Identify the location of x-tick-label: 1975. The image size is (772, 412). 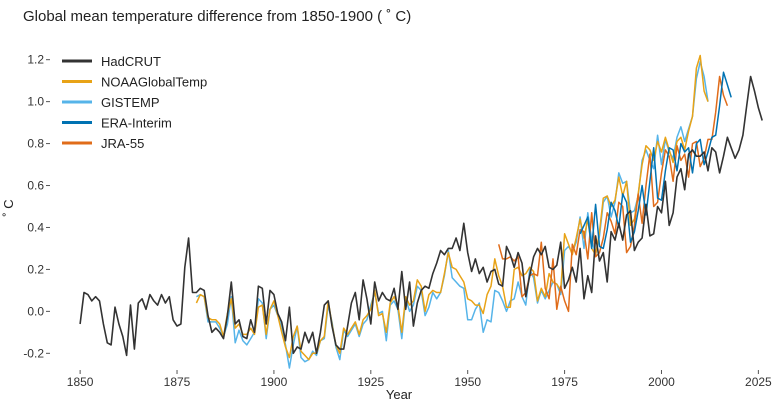
(564, 382).